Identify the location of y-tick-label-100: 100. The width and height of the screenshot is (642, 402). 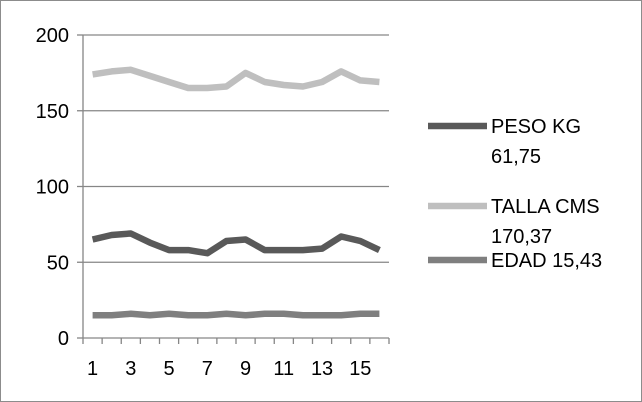
(52, 188).